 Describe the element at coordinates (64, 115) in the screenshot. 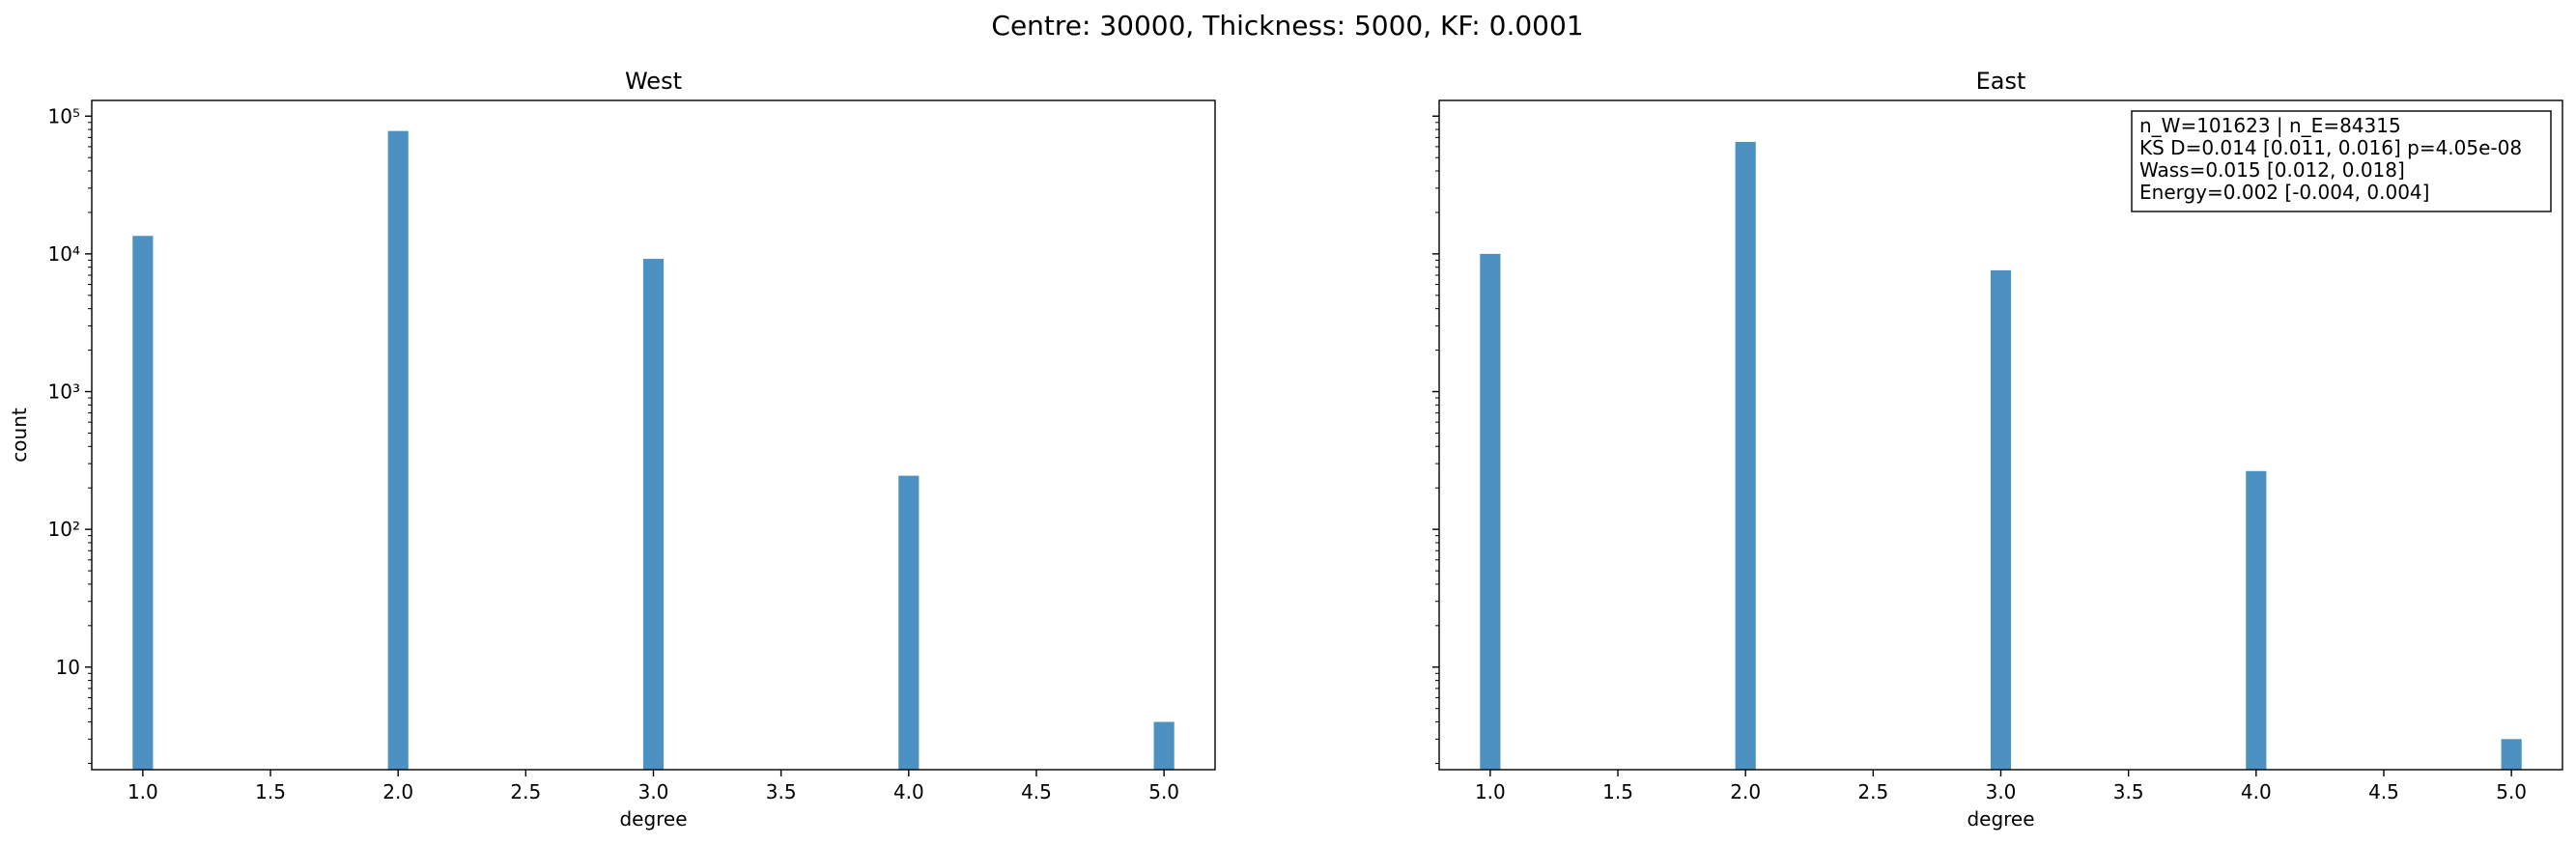

I see `y-tick-label: 10⁵` at that location.